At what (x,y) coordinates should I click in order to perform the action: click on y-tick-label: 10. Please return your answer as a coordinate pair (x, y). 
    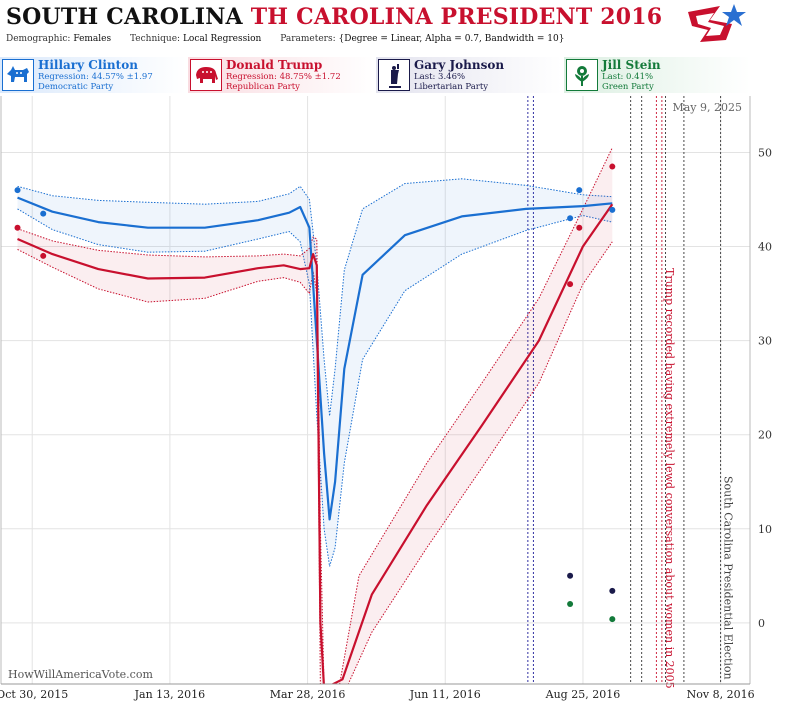
    Looking at the image, I should click on (765, 529).